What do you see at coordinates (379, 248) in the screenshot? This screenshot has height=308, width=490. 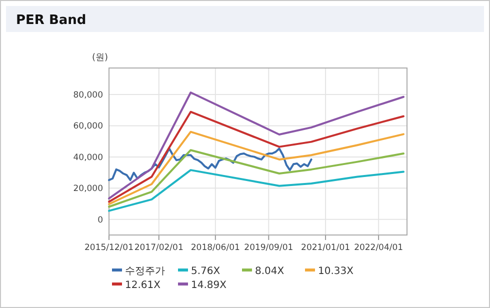 I see `x-tick-label: 2022/04/01` at bounding box center [379, 248].